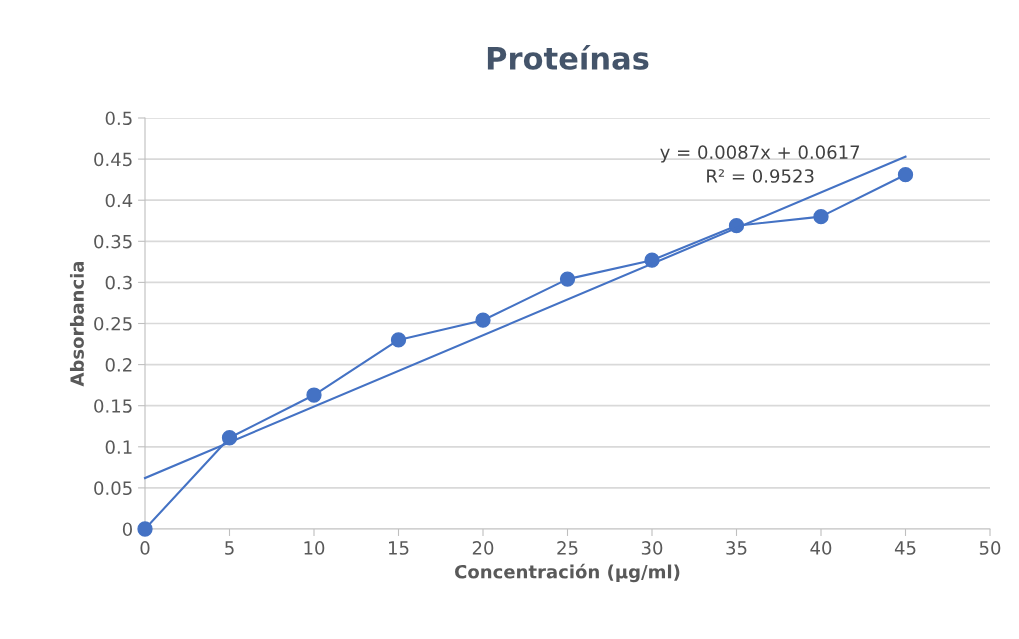  Describe the element at coordinates (118, 365) in the screenshot. I see `y-tick-label: 0.2` at that location.